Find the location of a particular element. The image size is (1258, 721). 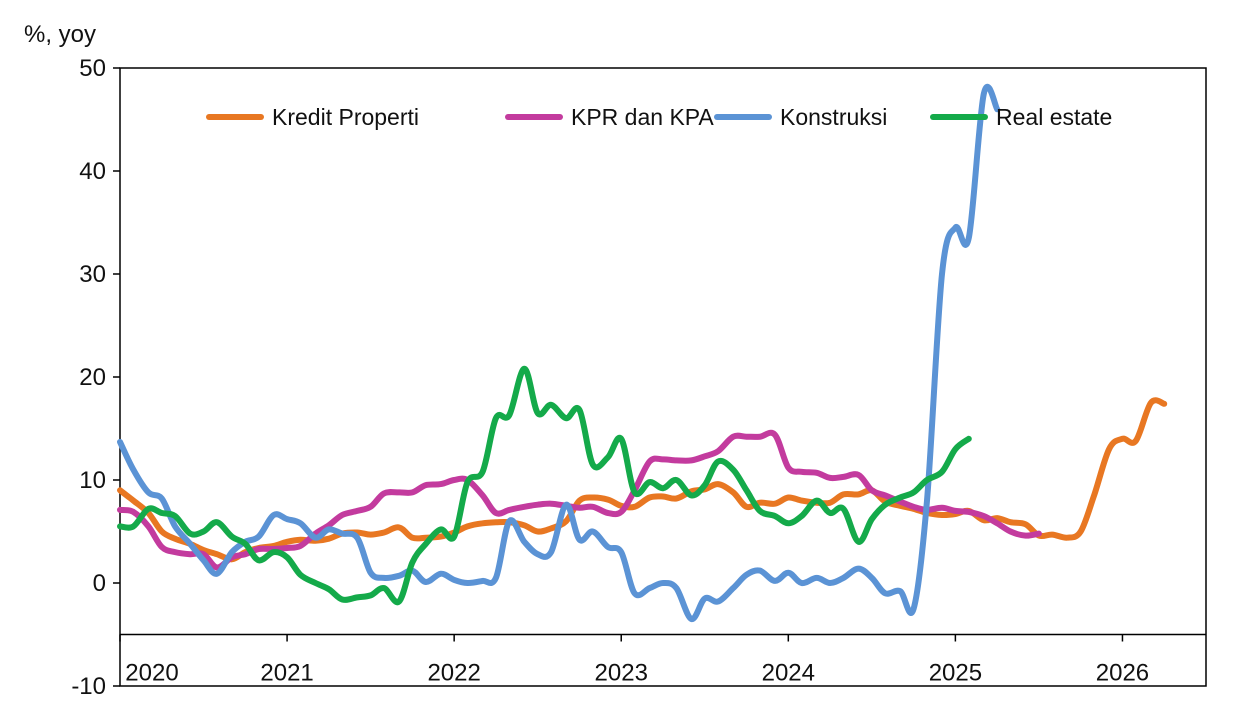

x-axis-ticks: 2020 2021 2022 2023 2024 2025 2026 is located at coordinates (634, 660).